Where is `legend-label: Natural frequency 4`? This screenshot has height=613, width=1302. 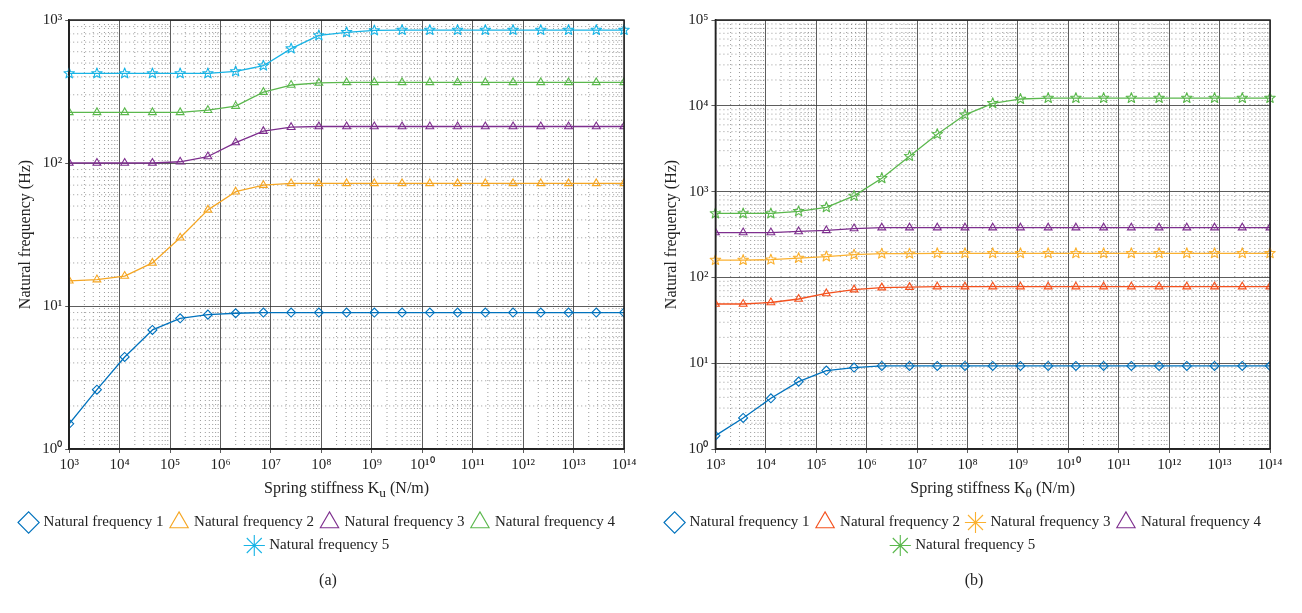
legend-label: Natural frequency 4 is located at coordinates (1201, 521).